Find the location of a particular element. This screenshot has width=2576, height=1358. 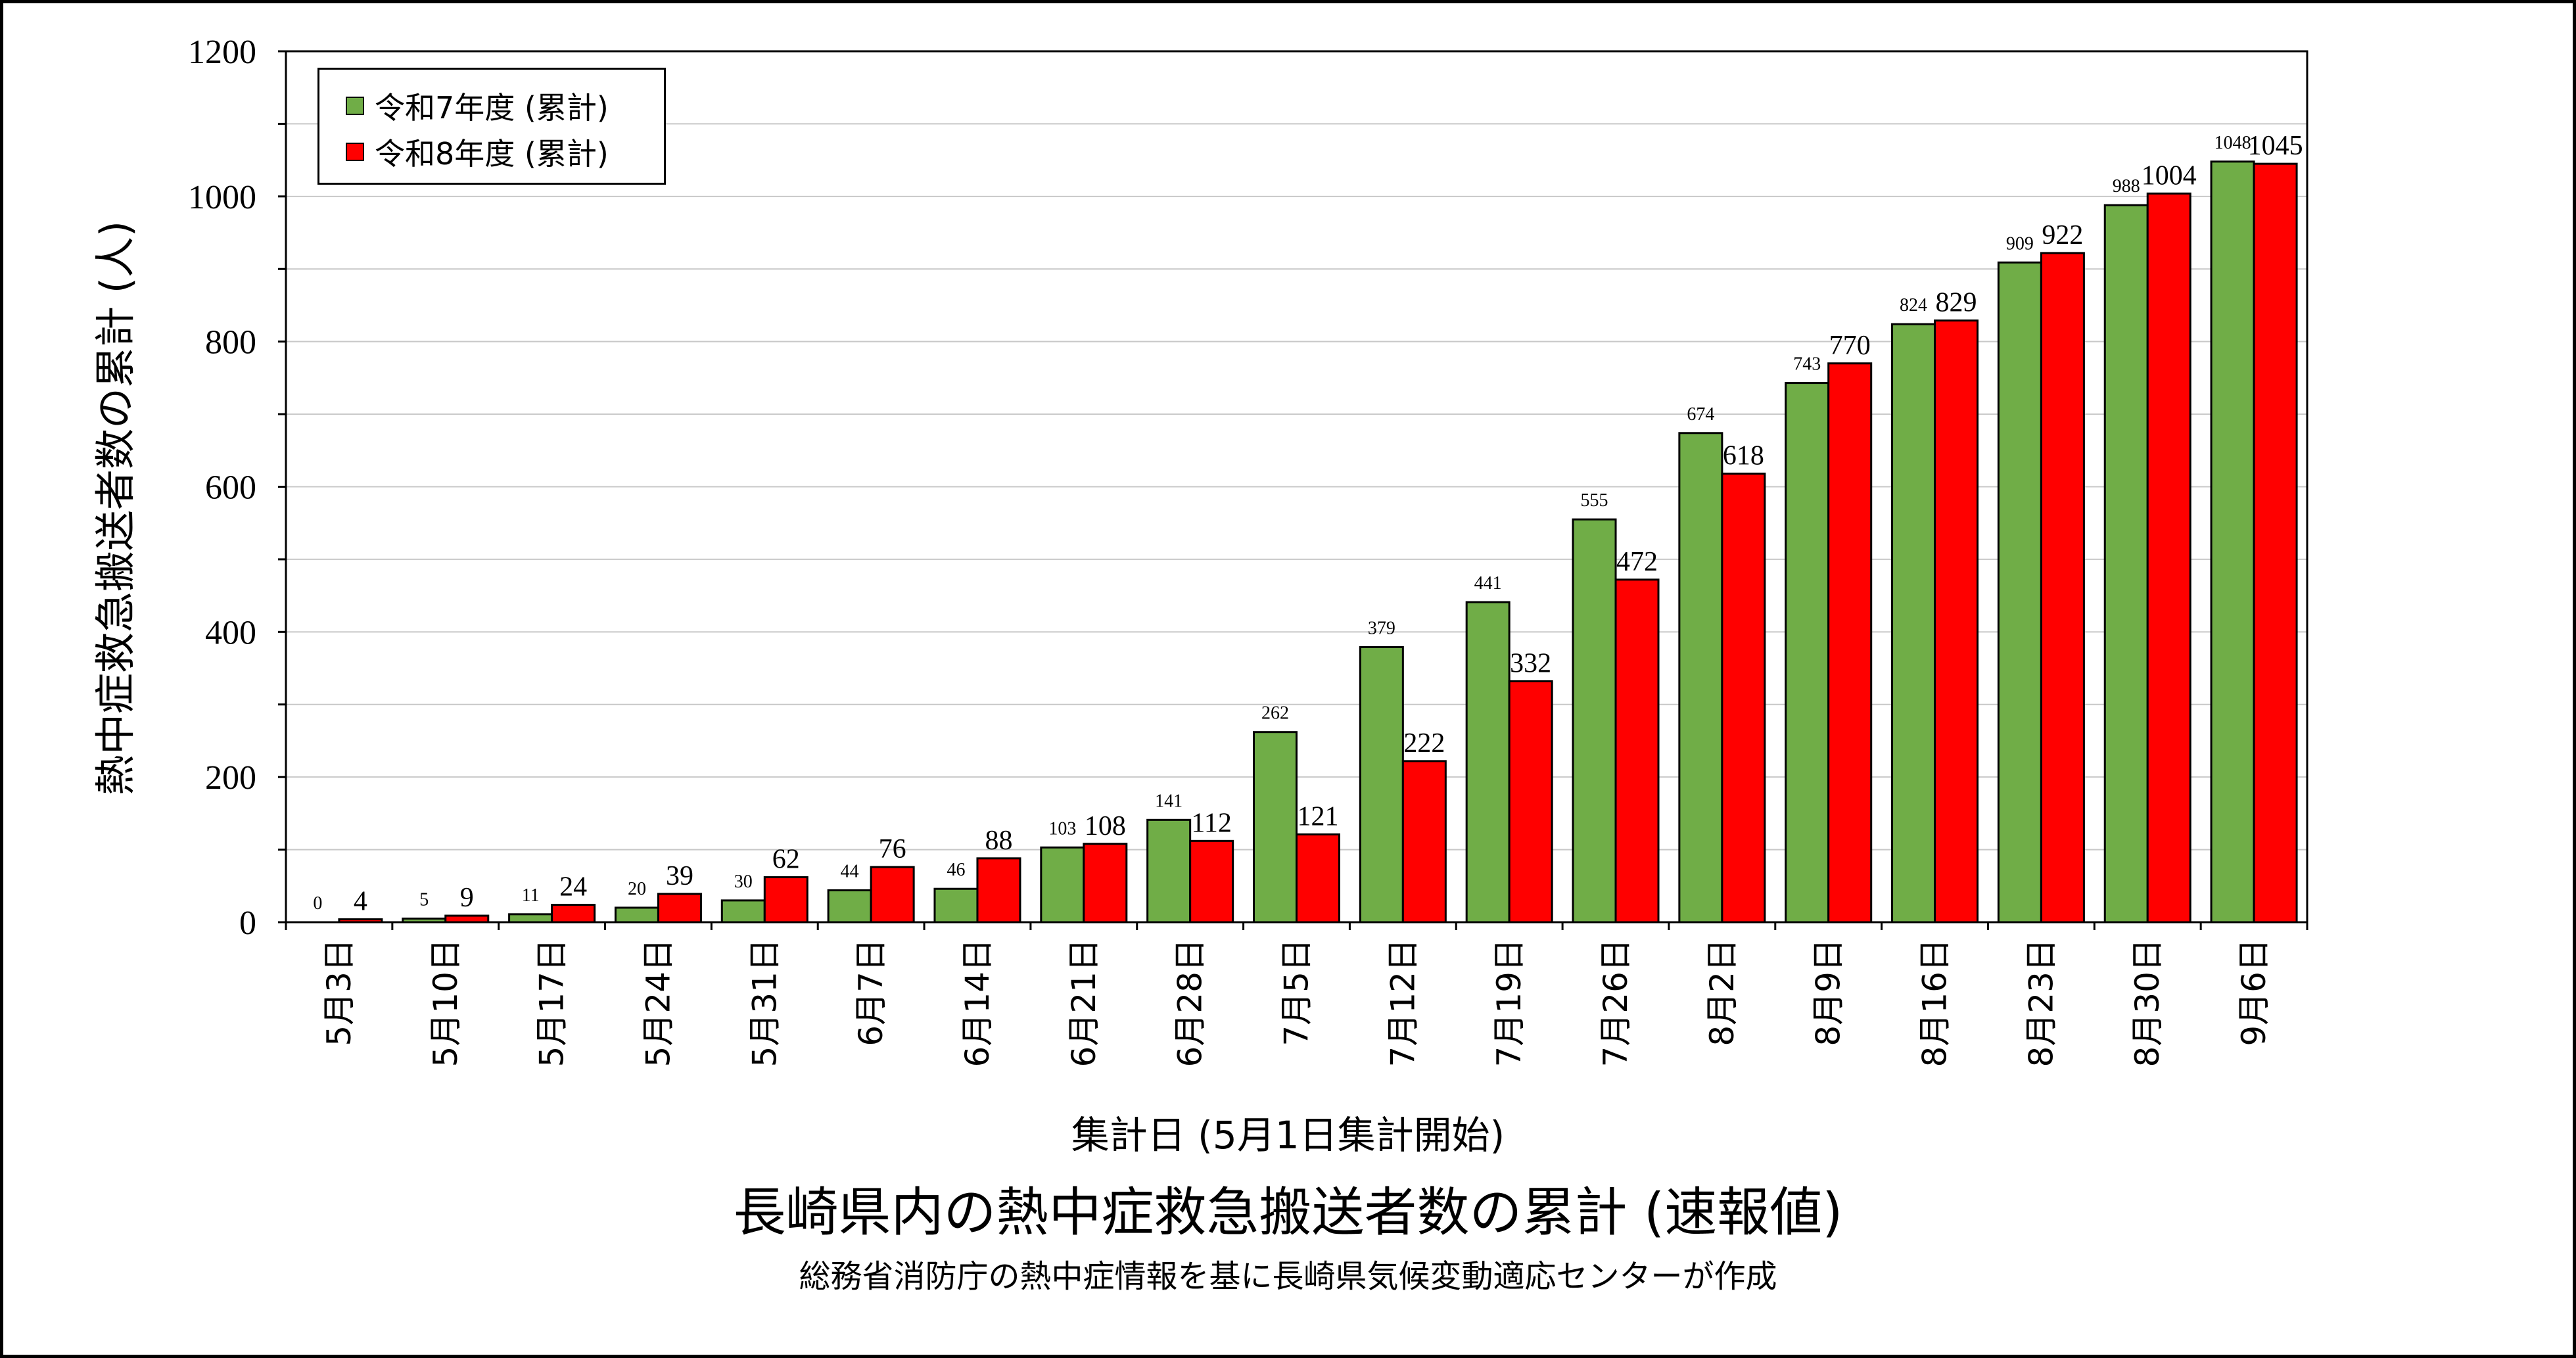

data-label-series-1: 743 is located at coordinates (1807, 364).